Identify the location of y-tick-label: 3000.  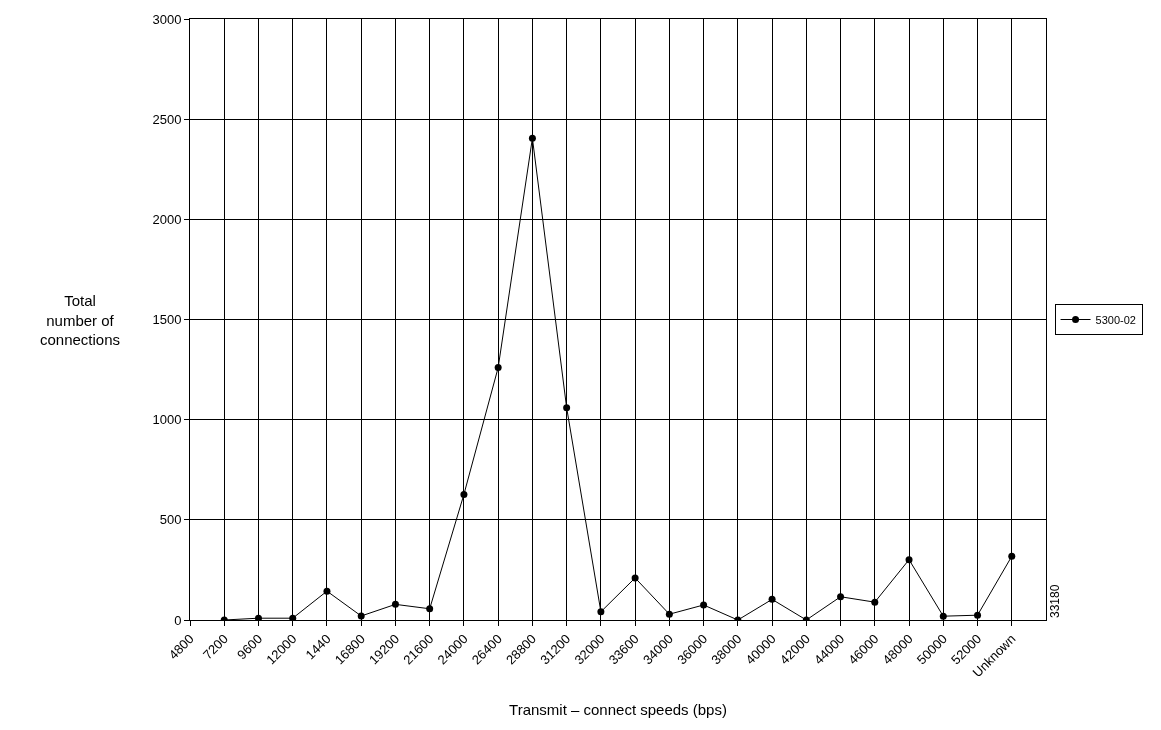
(167, 19).